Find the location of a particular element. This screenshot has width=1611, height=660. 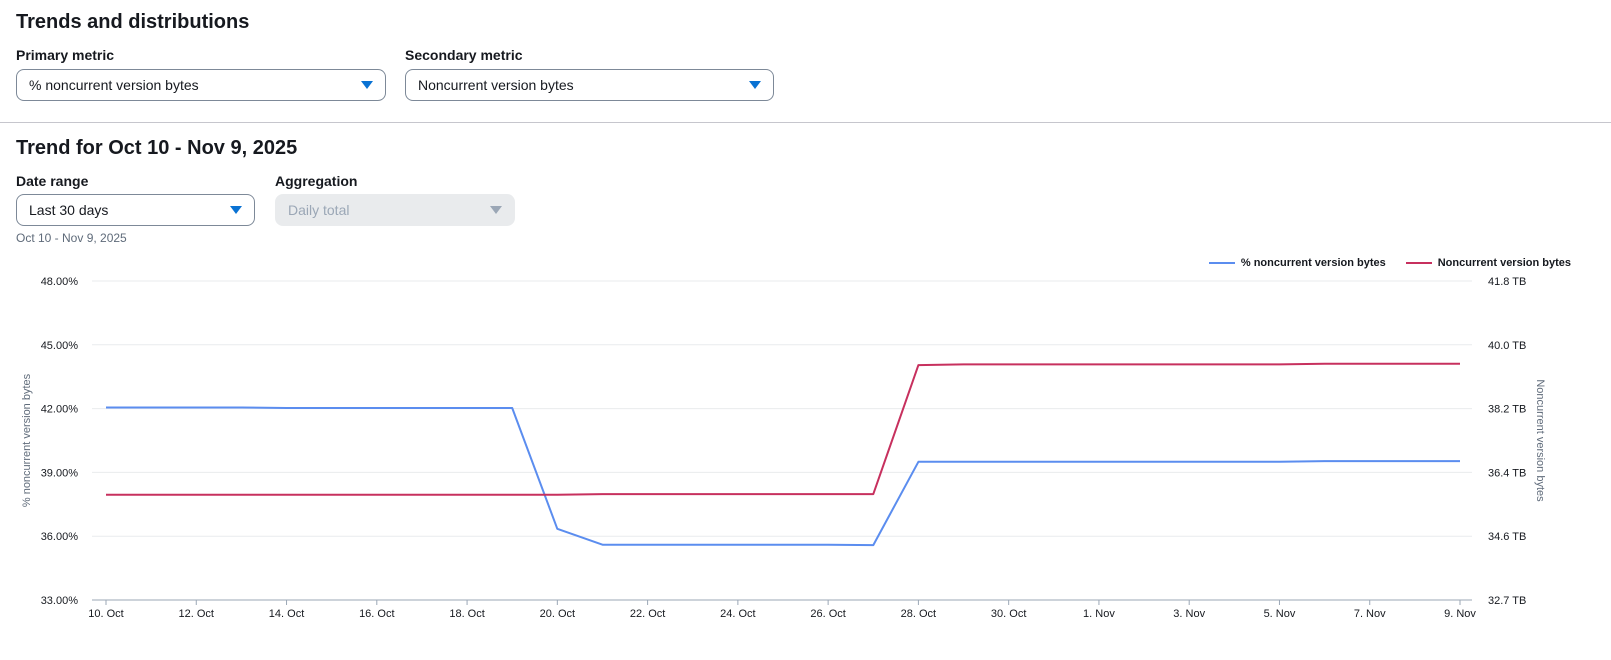

legend-item-secondary: Noncurrent version bytes is located at coordinates (1488, 263).